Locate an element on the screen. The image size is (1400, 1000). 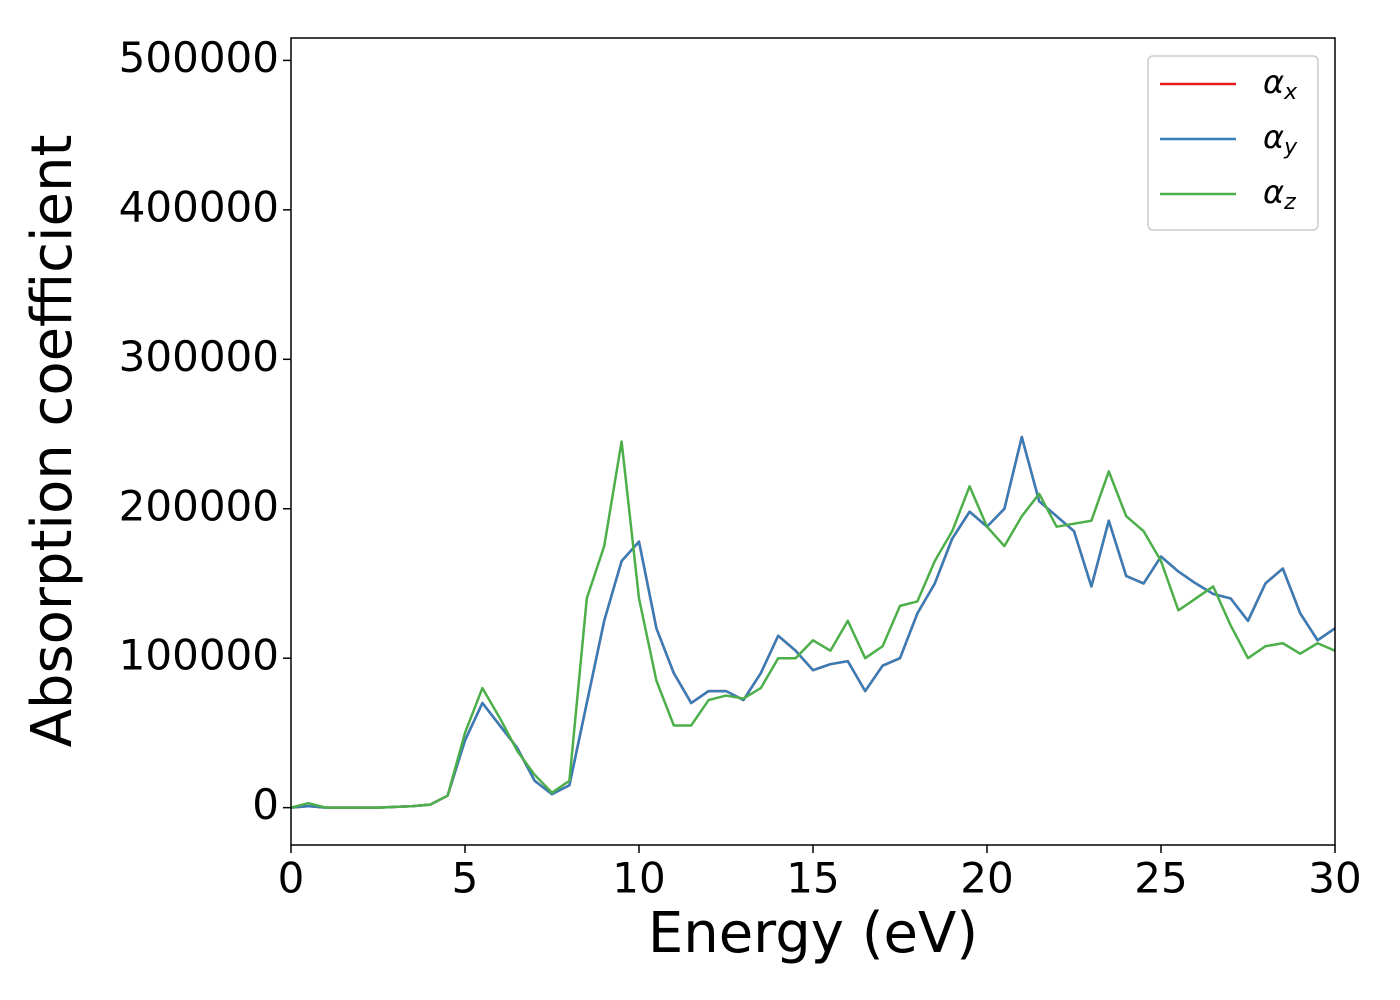
y-tick-label: 100000 is located at coordinates (199, 655).